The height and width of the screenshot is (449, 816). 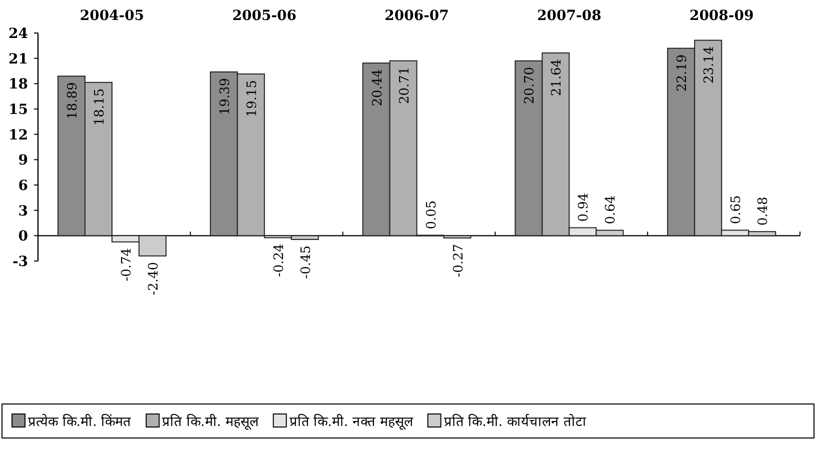 I want to click on data-label: 18.15, so click(x=100, y=107).